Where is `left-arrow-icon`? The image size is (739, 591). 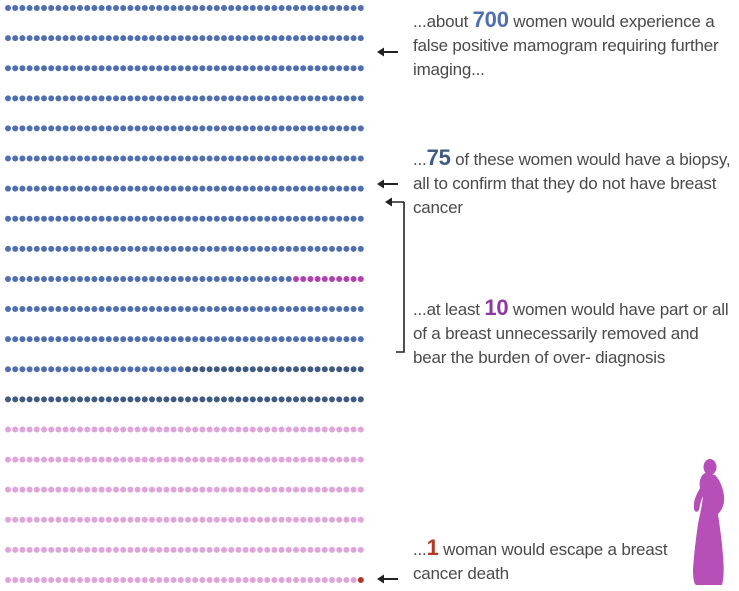 left-arrow-icon is located at coordinates (387, 52).